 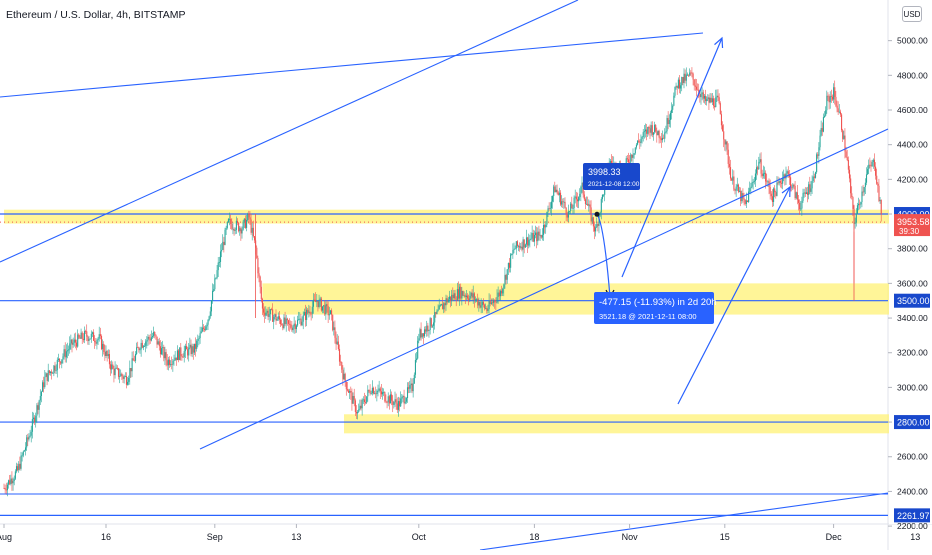 What do you see at coordinates (913, 516) in the screenshot?
I see `level-badge-label: 2261.97` at bounding box center [913, 516].